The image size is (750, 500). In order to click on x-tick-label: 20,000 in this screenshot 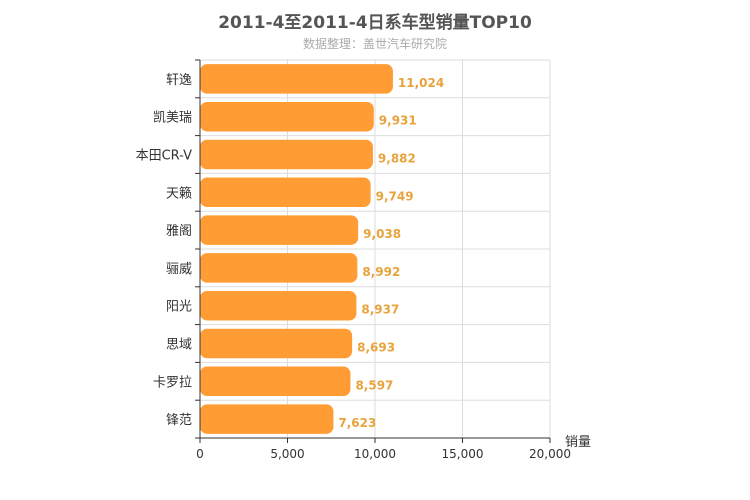, I will do `click(550, 454)`.